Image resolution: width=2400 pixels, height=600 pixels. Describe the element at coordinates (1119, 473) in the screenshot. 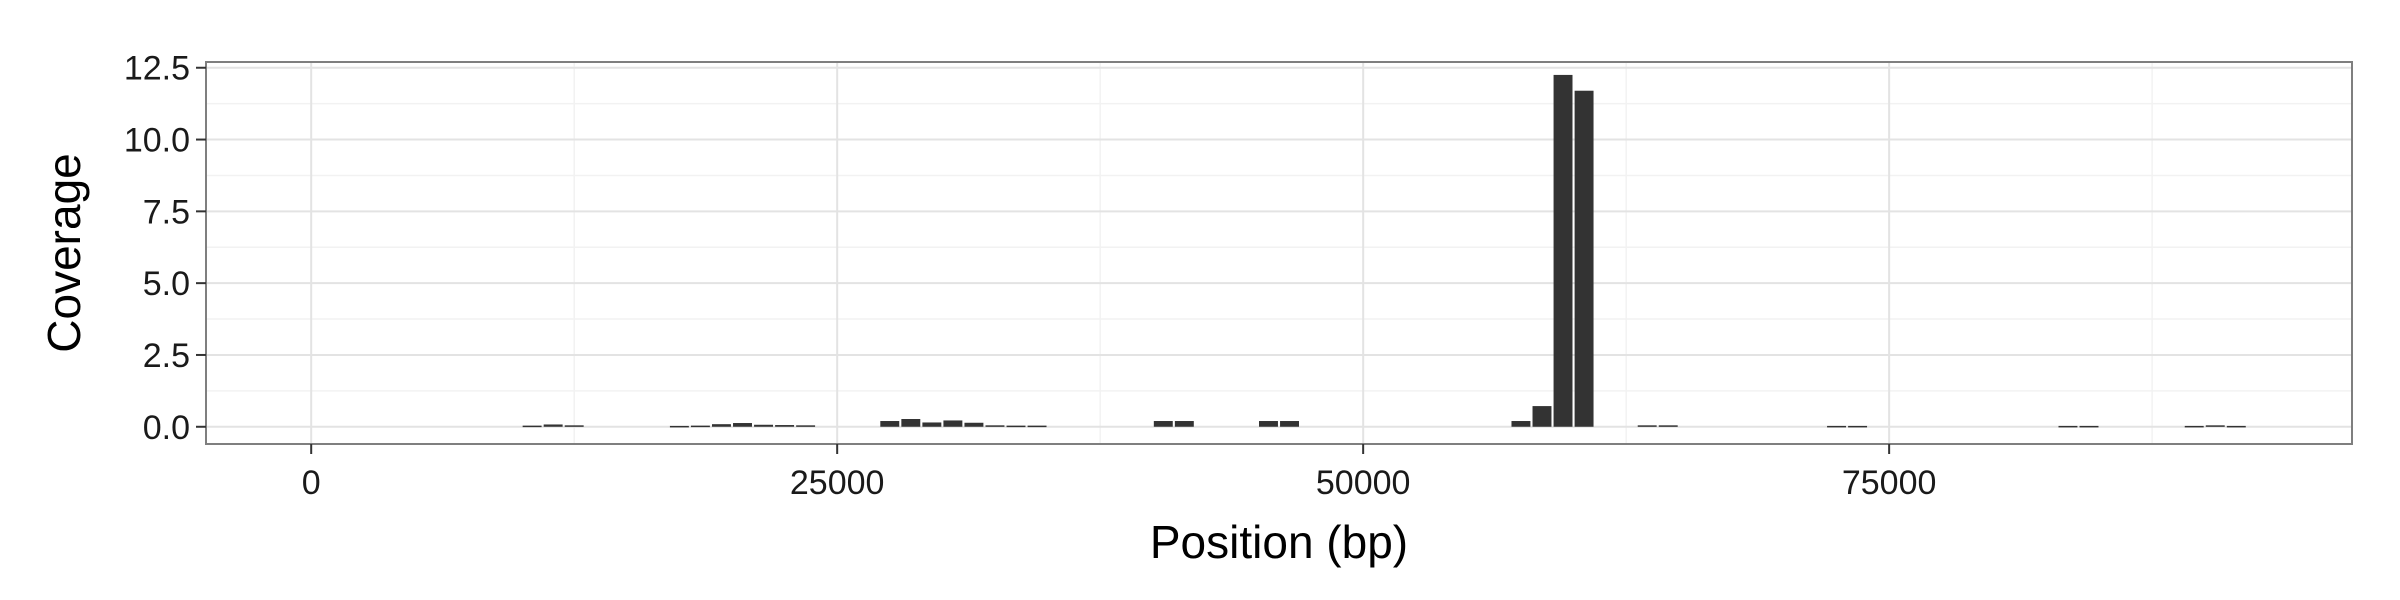

I see `x-axis: 0 25000 50000 75000` at that location.